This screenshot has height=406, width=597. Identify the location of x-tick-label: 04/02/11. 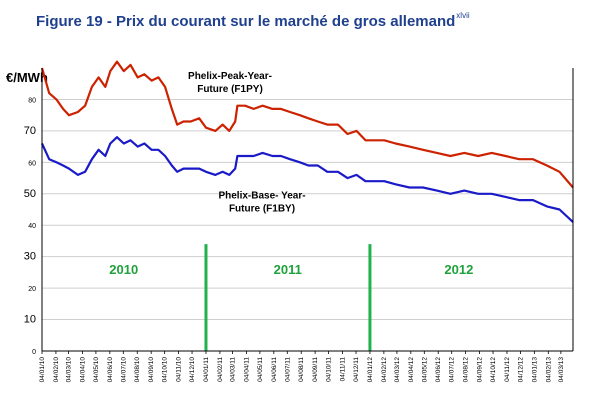
(220, 369).